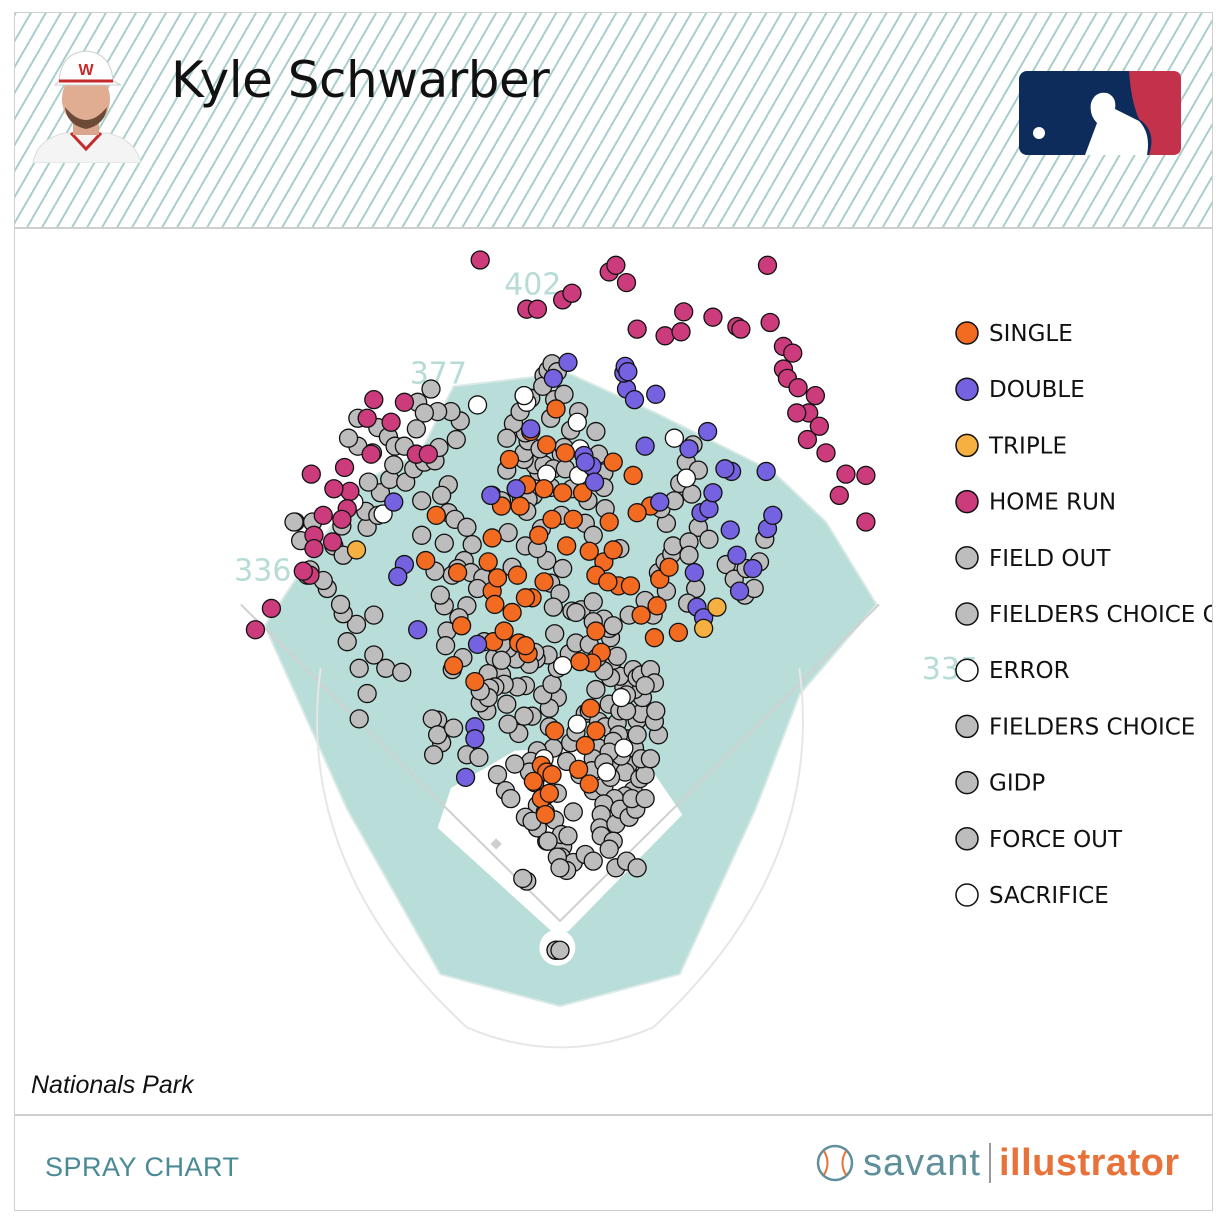  Describe the element at coordinates (967, 895) in the screenshot. I see `legend-marker-sacrifice` at that location.